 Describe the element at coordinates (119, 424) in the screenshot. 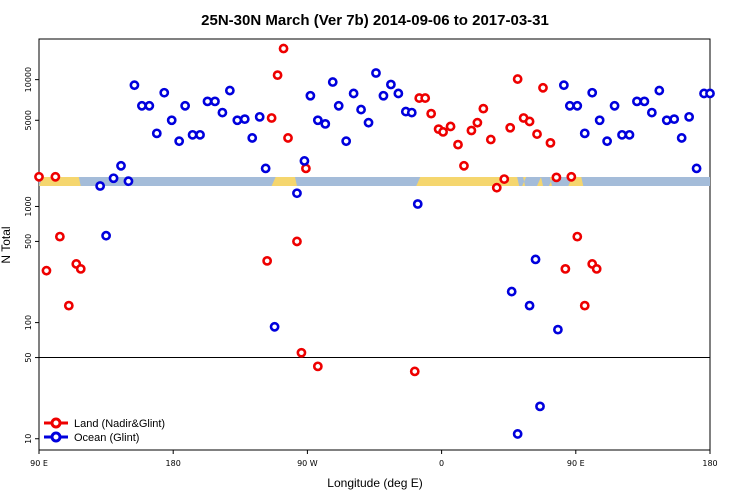

I see `legend-label-land: Land (Nadir&Glint)` at that location.